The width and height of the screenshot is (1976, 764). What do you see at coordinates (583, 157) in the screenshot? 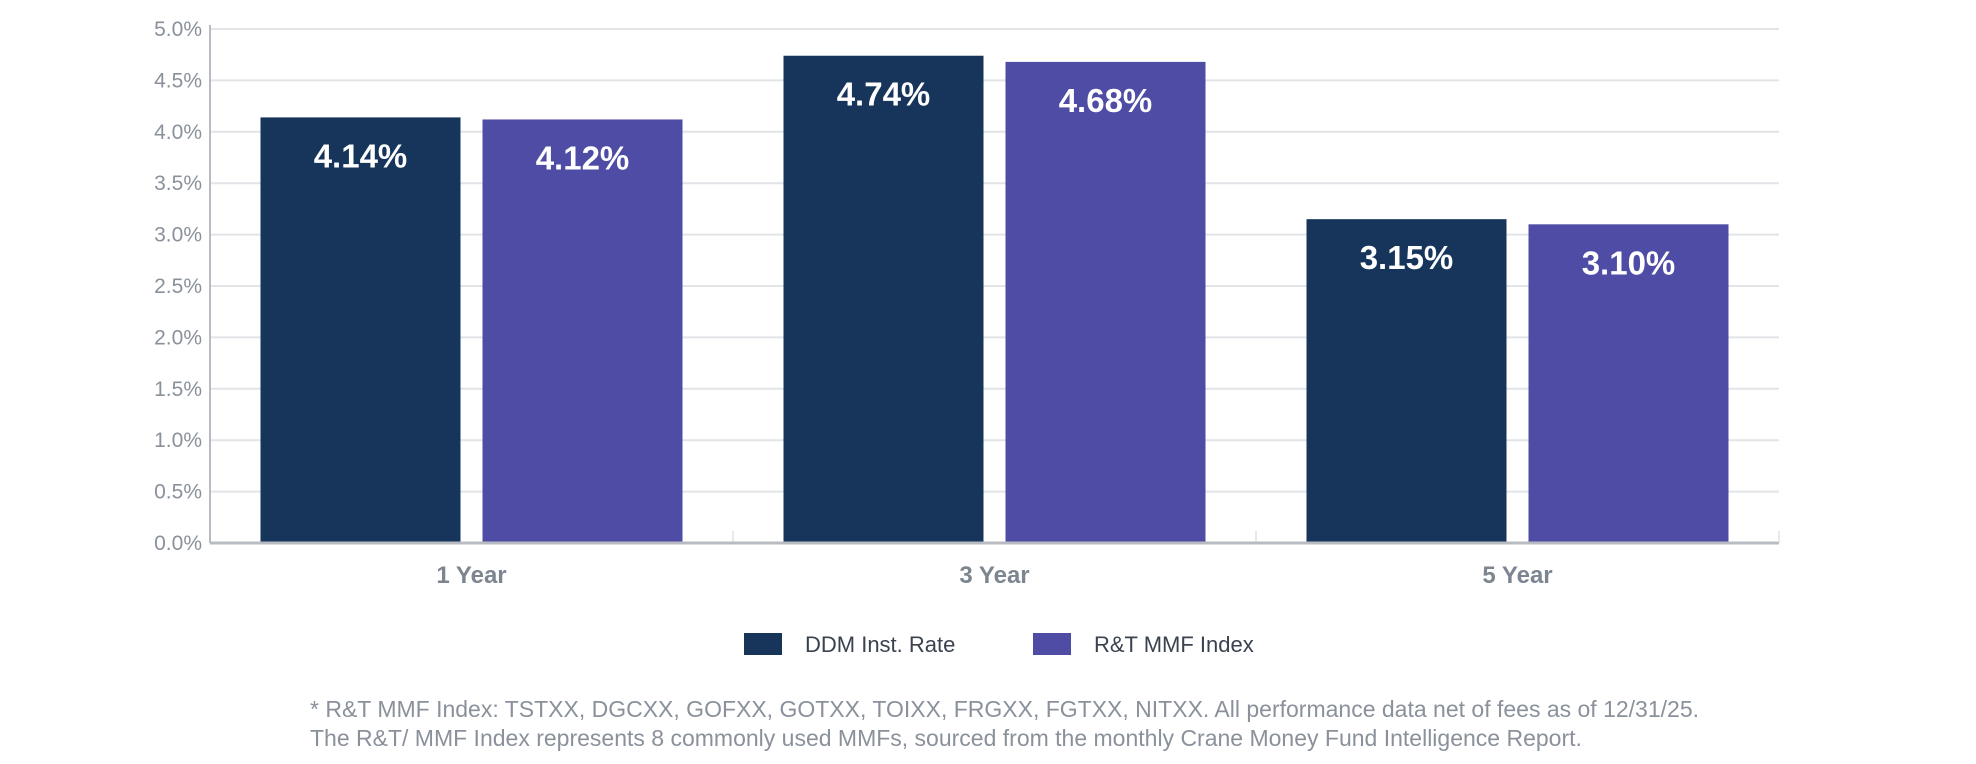
I see `bar-value-label: 4.12%` at bounding box center [583, 157].